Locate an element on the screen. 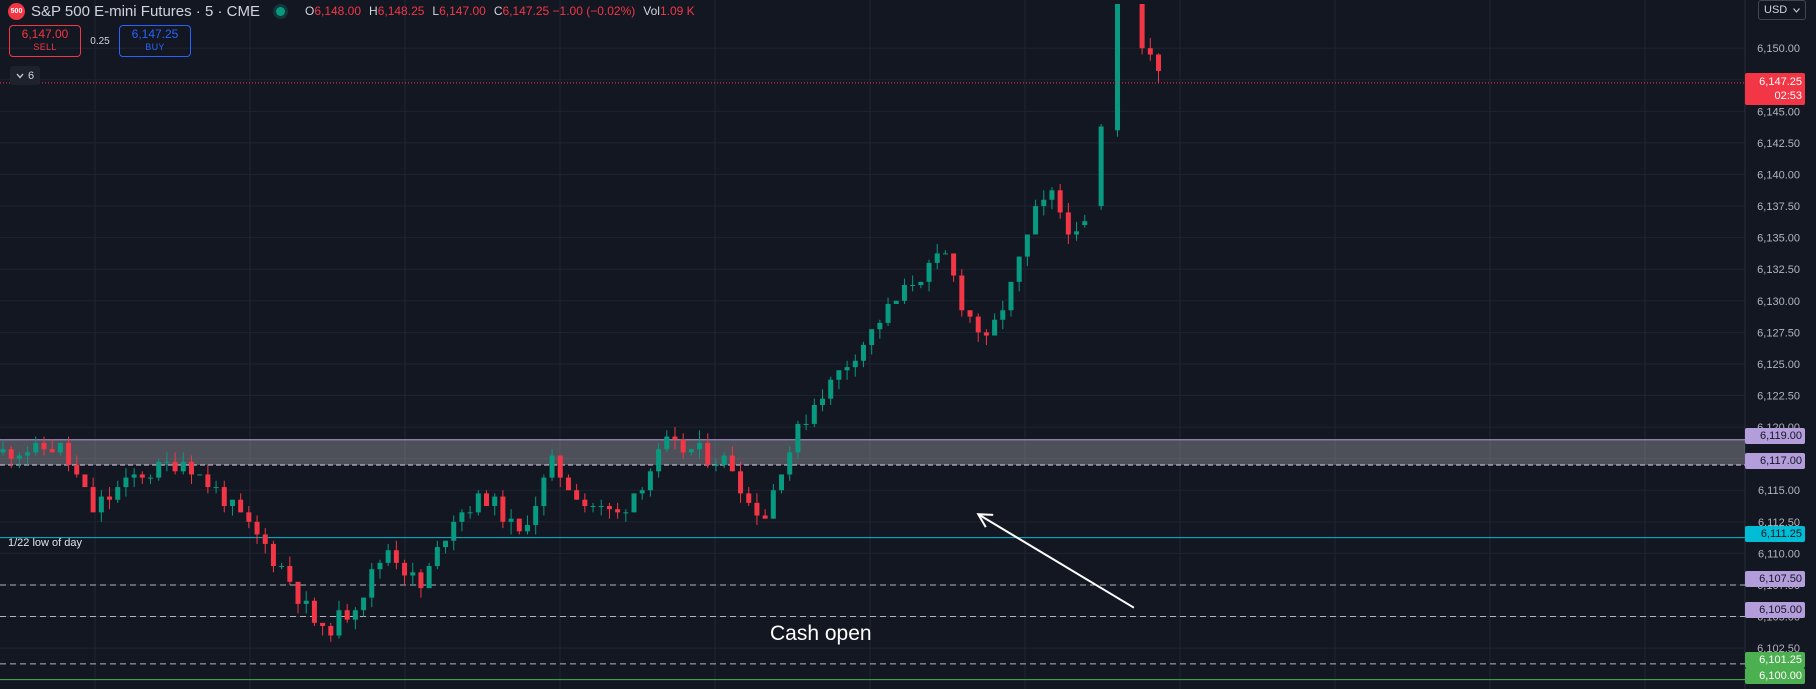  price-axis-tick: 6,150.00 is located at coordinates (1778, 49).